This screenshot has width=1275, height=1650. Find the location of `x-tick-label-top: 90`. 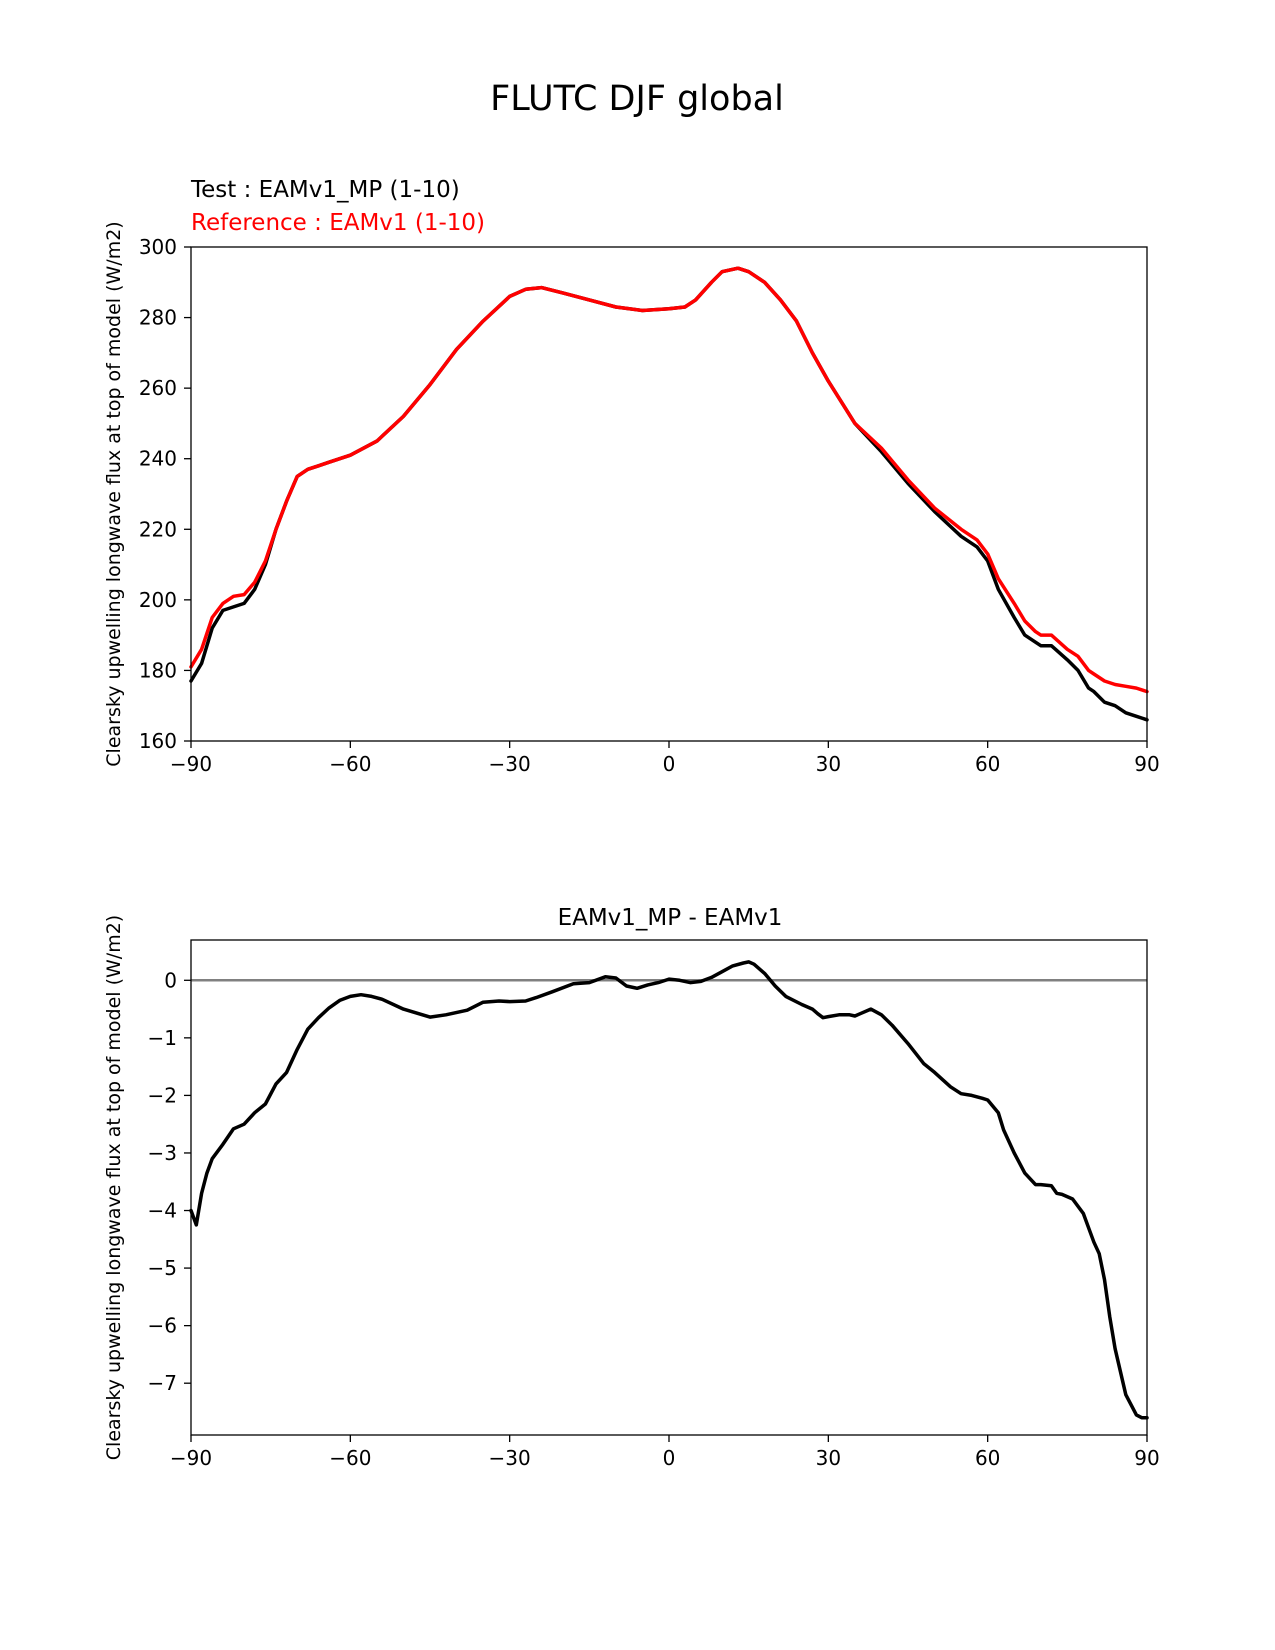

x-tick-label-top: 90 is located at coordinates (1146, 764).